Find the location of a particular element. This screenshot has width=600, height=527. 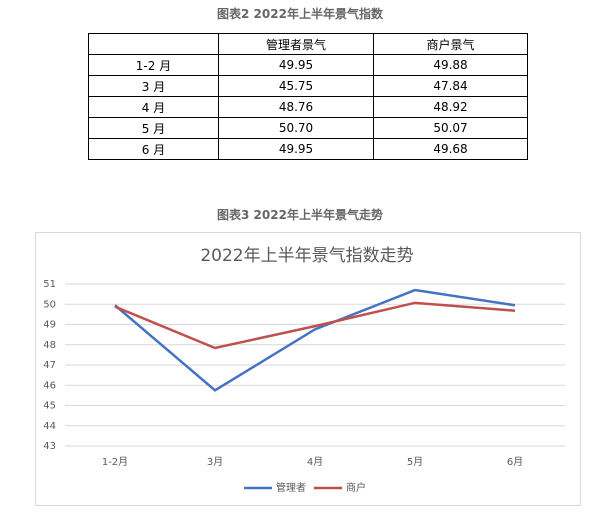

x-tick-label: 4月 is located at coordinates (315, 462).